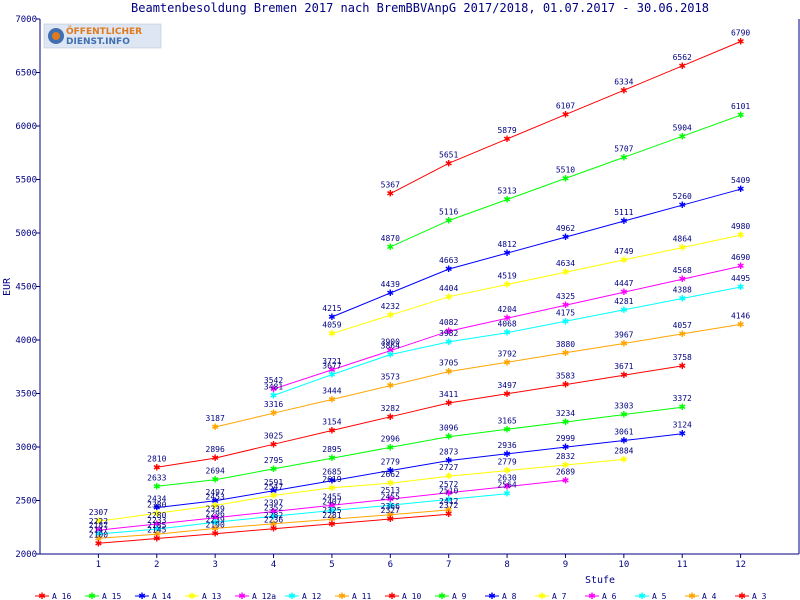 Image resolution: width=800 pixels, height=600 pixels. What do you see at coordinates (566, 118) in the screenshot?
I see `series-a16: ✱ ✱ ✱ ✱ ✱ ✱ ✱` at bounding box center [566, 118].